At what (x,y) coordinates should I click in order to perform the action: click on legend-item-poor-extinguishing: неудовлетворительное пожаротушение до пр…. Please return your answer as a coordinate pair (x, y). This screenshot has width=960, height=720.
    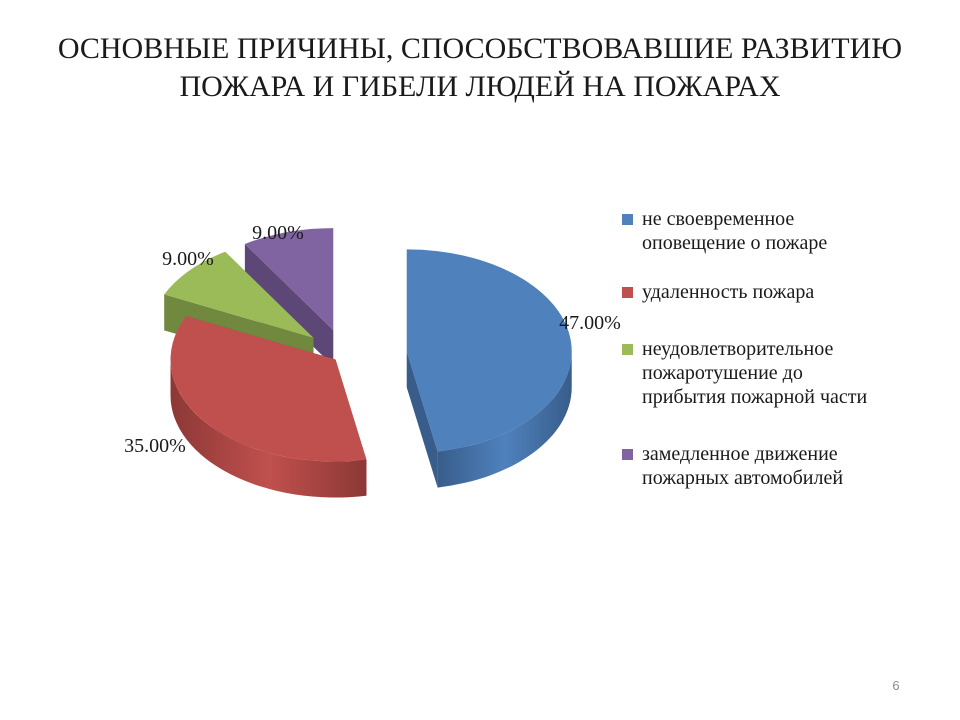
    Looking at the image, I should click on (772, 373).